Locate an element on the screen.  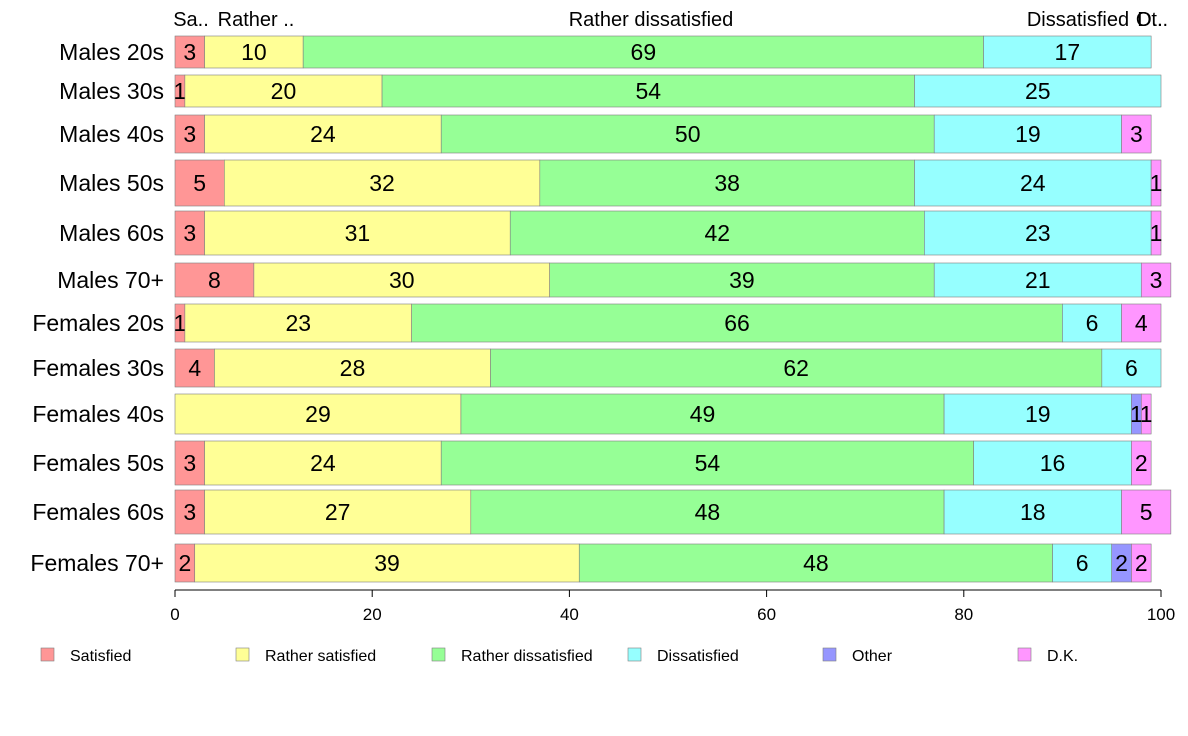
row-label: Females 50s is located at coordinates (98, 463).